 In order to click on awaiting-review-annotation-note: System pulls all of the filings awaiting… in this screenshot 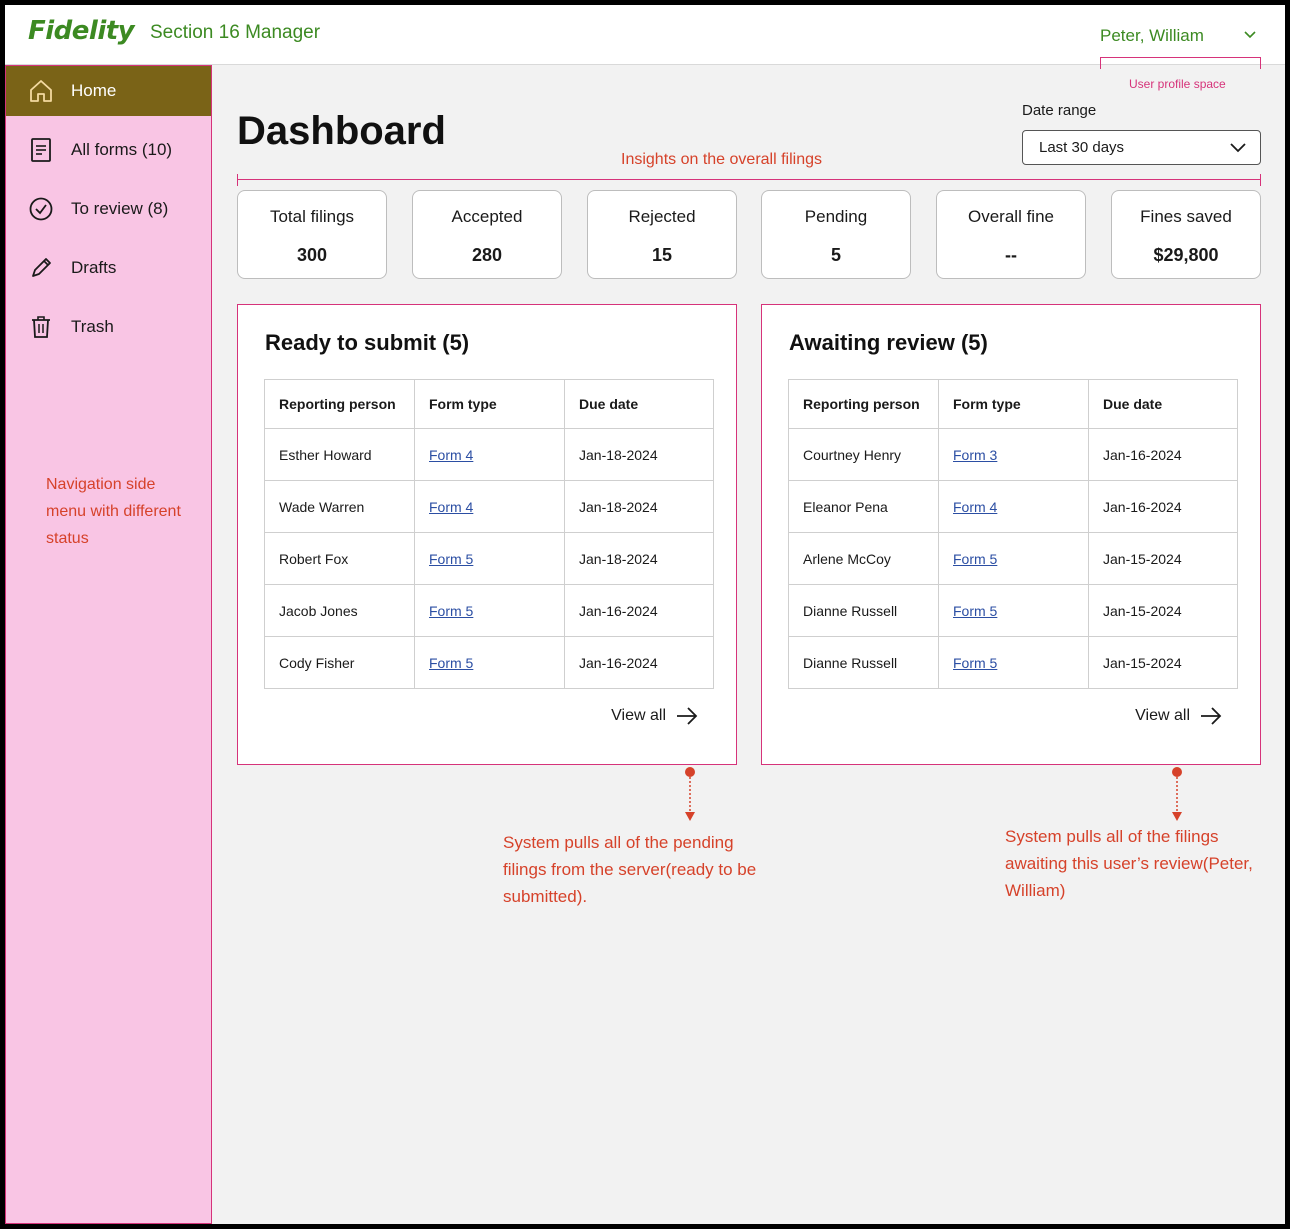, I will do `click(1129, 863)`.